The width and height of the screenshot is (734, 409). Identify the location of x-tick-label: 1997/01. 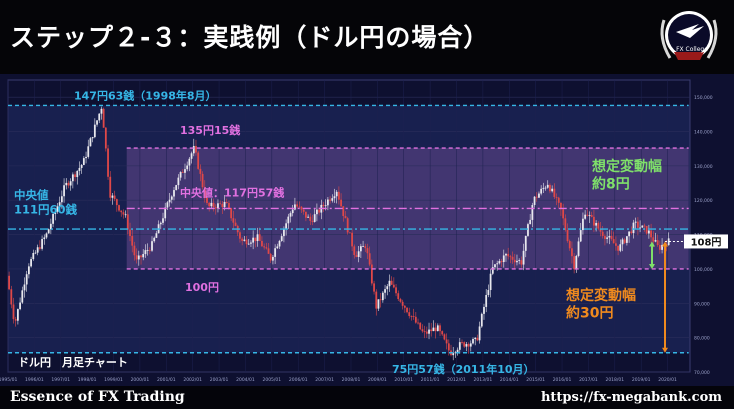
(60, 380).